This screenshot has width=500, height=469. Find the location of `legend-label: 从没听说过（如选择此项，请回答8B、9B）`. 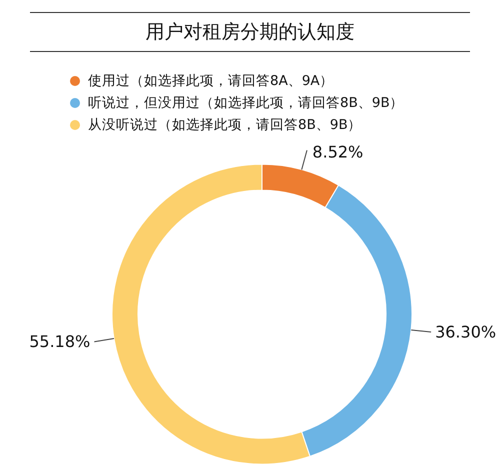

legend-label: 从没听说过（如选择此项，请回答8B、9B） is located at coordinates (225, 125).